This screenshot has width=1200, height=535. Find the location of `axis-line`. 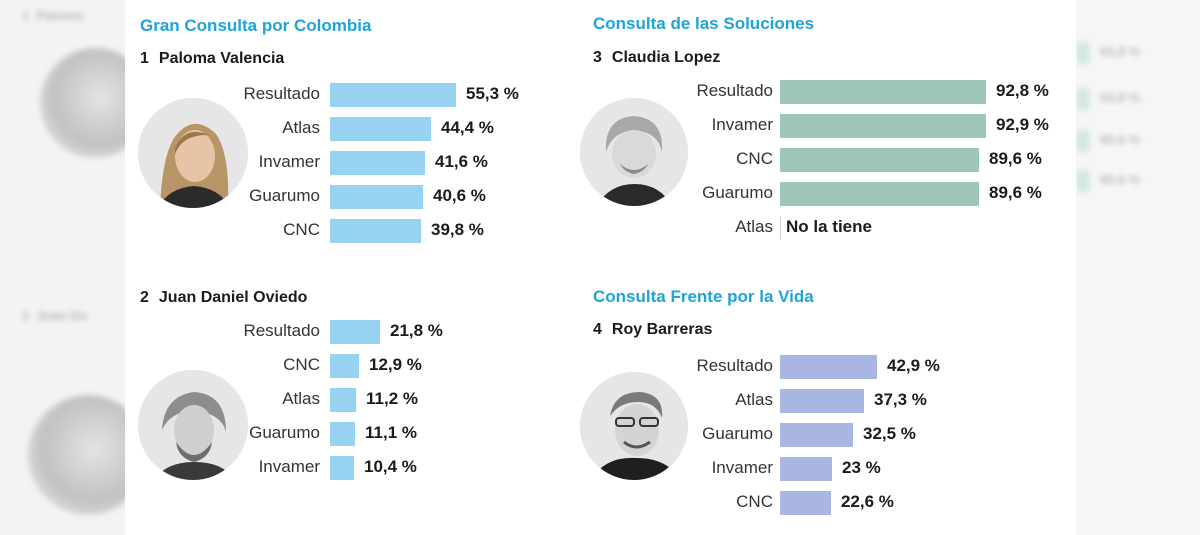

axis-line is located at coordinates (780, 228).